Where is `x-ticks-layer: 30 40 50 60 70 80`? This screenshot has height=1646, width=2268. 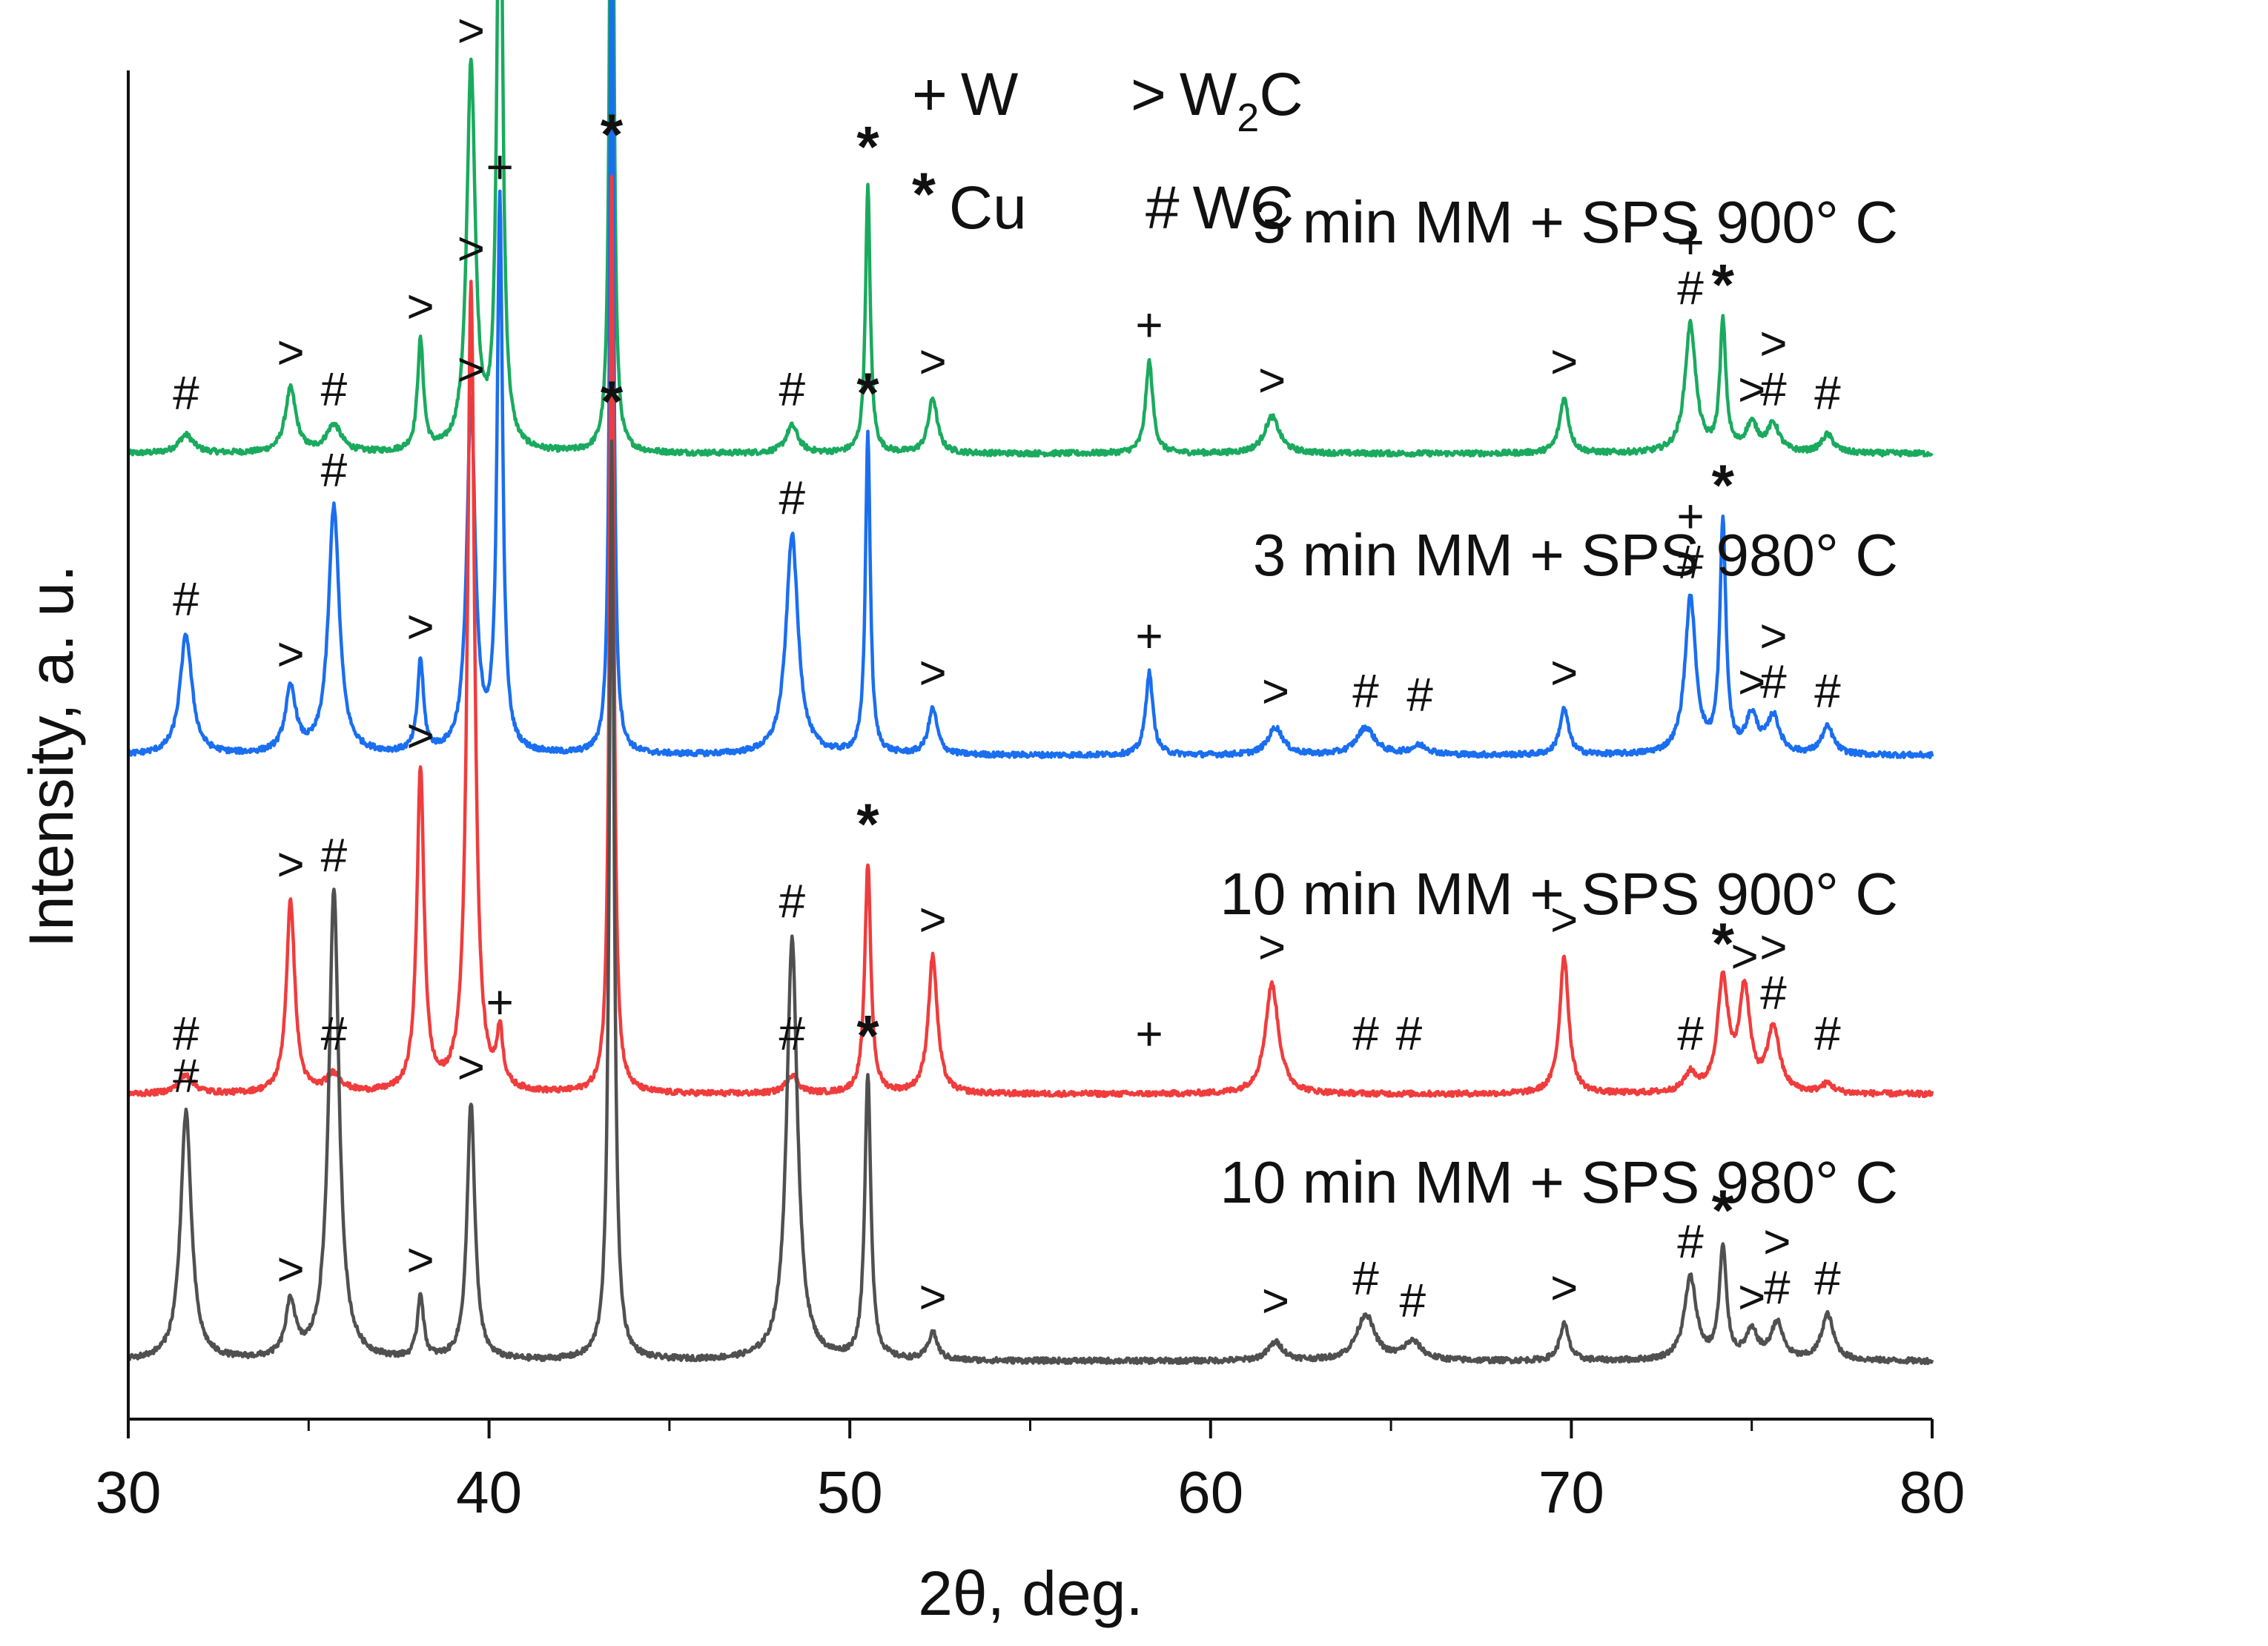
x-ticks-layer: 30 40 50 60 70 80 is located at coordinates (1031, 1472).